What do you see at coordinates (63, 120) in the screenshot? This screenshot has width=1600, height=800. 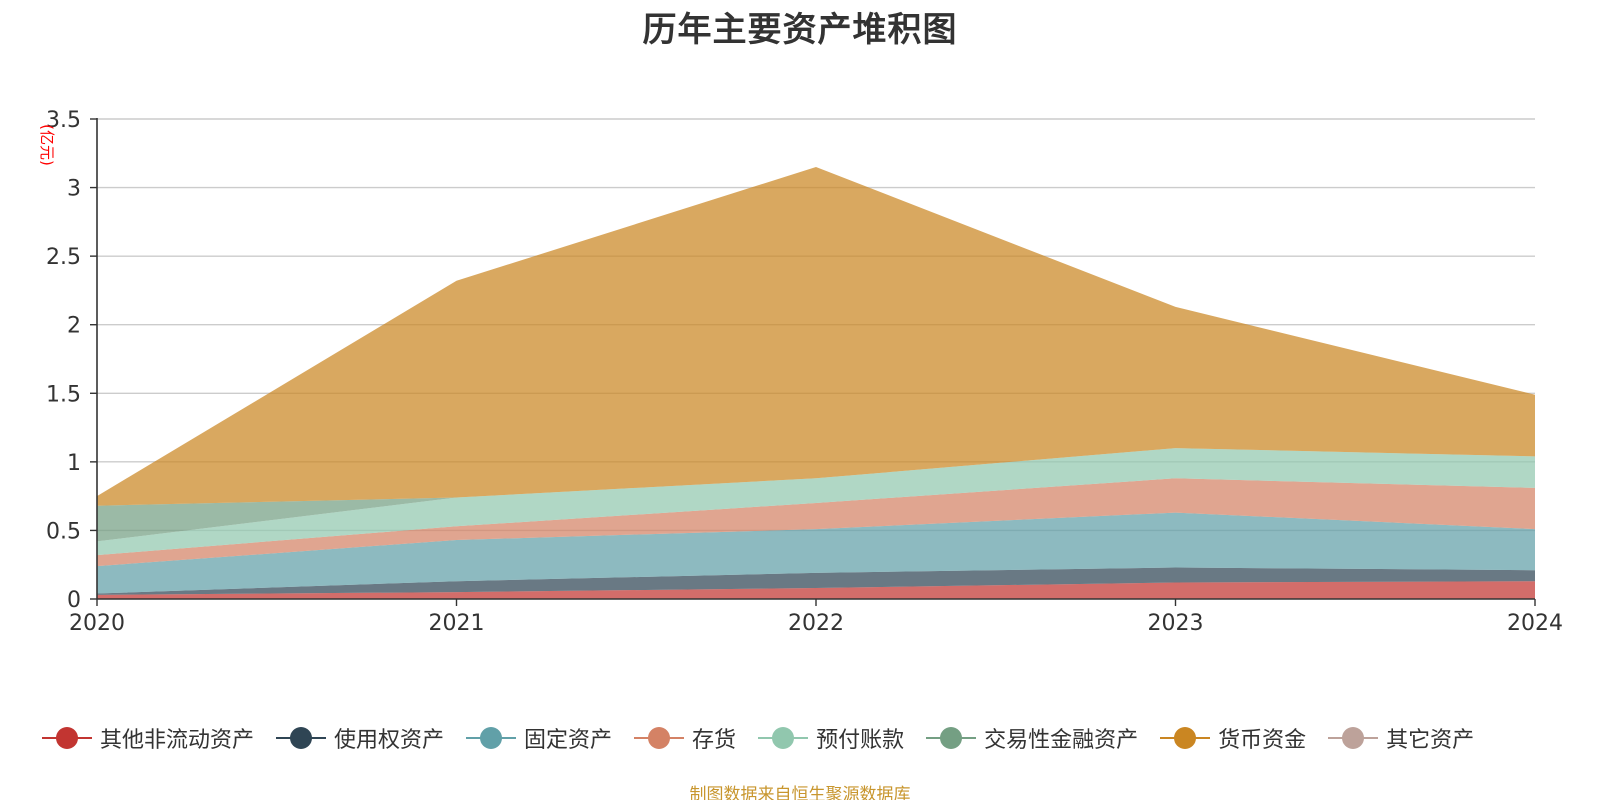 I see `y-tick-label: 3.5` at bounding box center [63, 120].